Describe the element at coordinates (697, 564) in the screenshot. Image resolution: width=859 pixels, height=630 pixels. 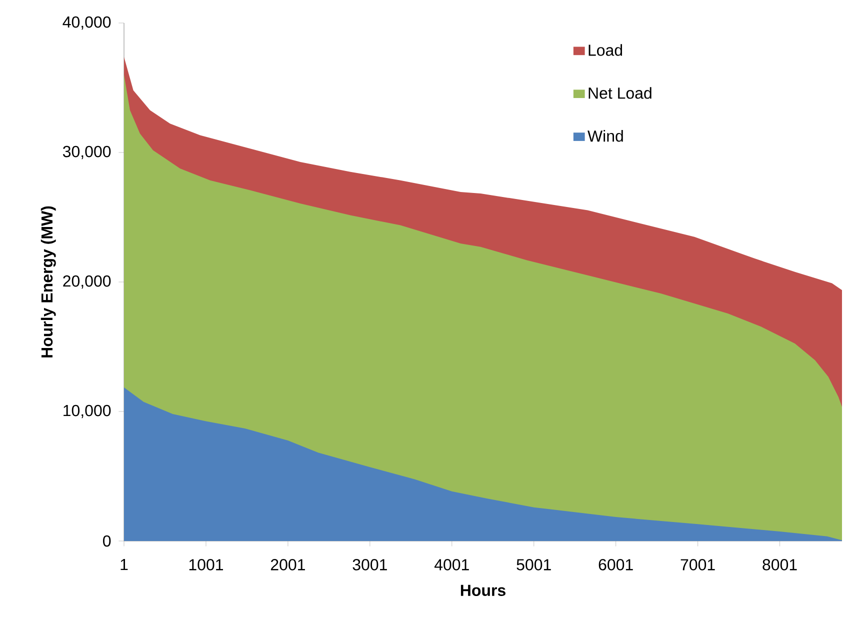
I see `x-tick-label: 7001` at that location.